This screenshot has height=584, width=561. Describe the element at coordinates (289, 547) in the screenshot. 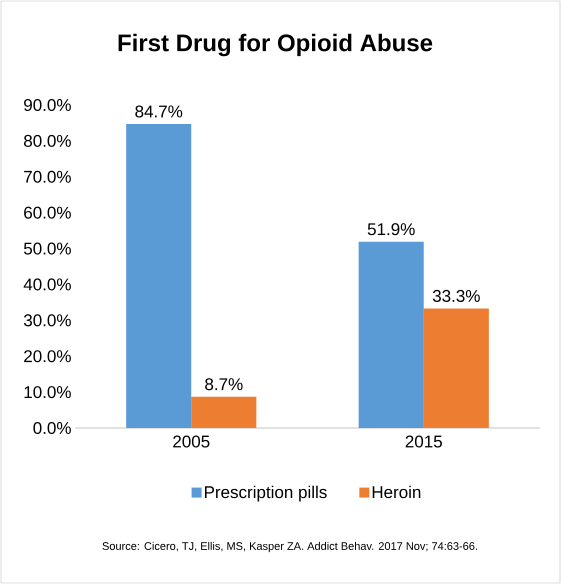

I see `source-note: Source: Cicero, TJ, Ellis, MS, Kasper ZA. Addict Behav. 2017 Nov; 74:63-66.` at that location.